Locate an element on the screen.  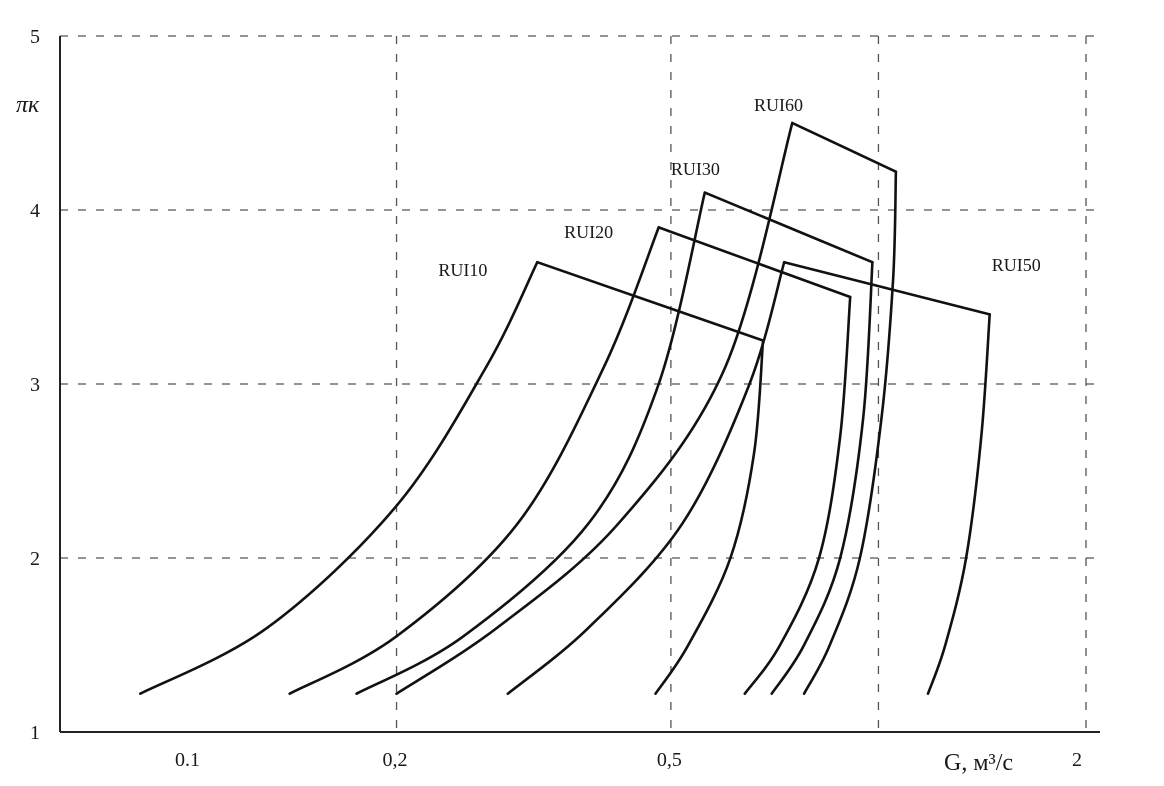
x-tick-label: 0.1 is located at coordinates (187, 760).